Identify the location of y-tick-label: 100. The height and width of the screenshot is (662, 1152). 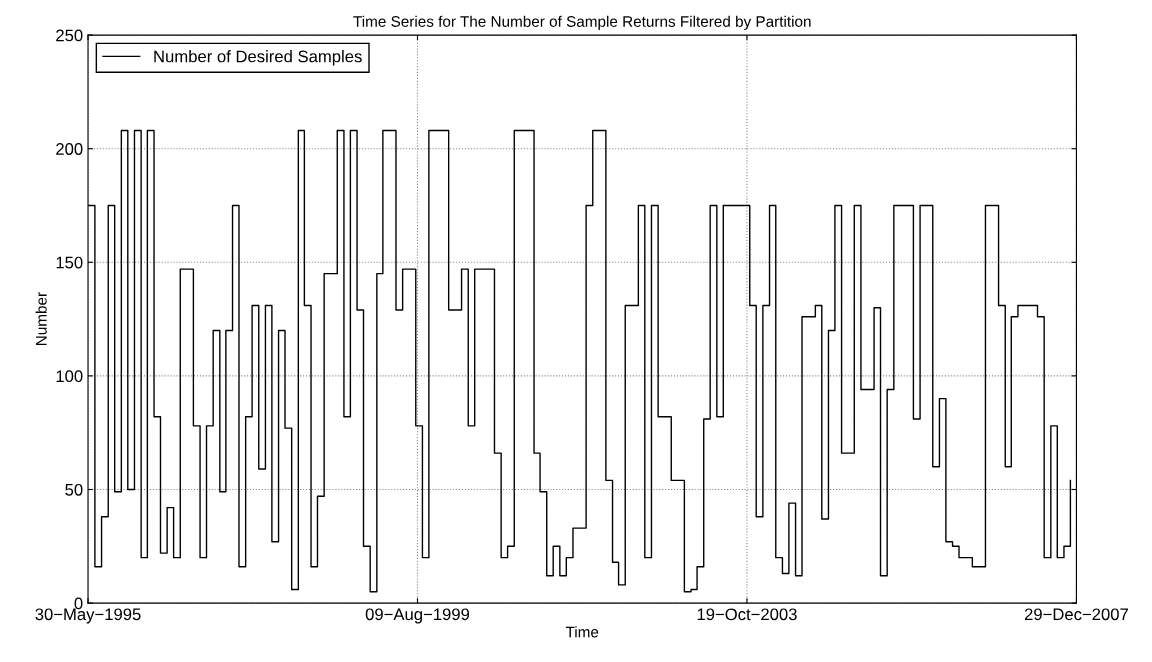
(69, 376).